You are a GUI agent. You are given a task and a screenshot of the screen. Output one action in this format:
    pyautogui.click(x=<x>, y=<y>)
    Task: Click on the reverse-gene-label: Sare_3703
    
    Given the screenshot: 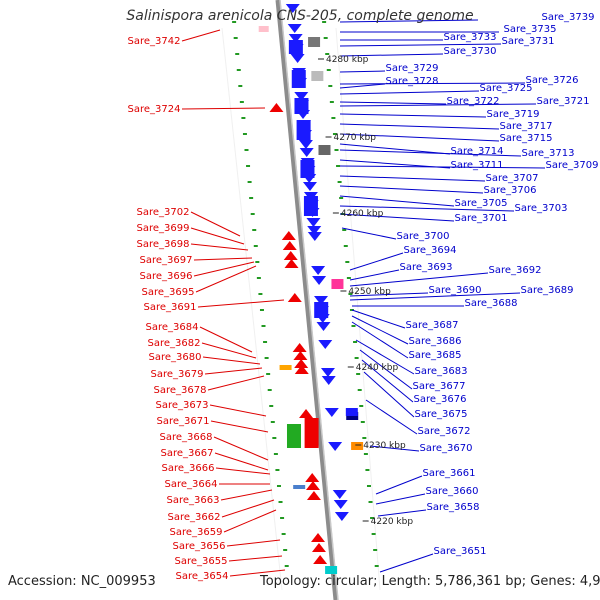 What is the action you would take?
    pyautogui.click(x=541, y=208)
    